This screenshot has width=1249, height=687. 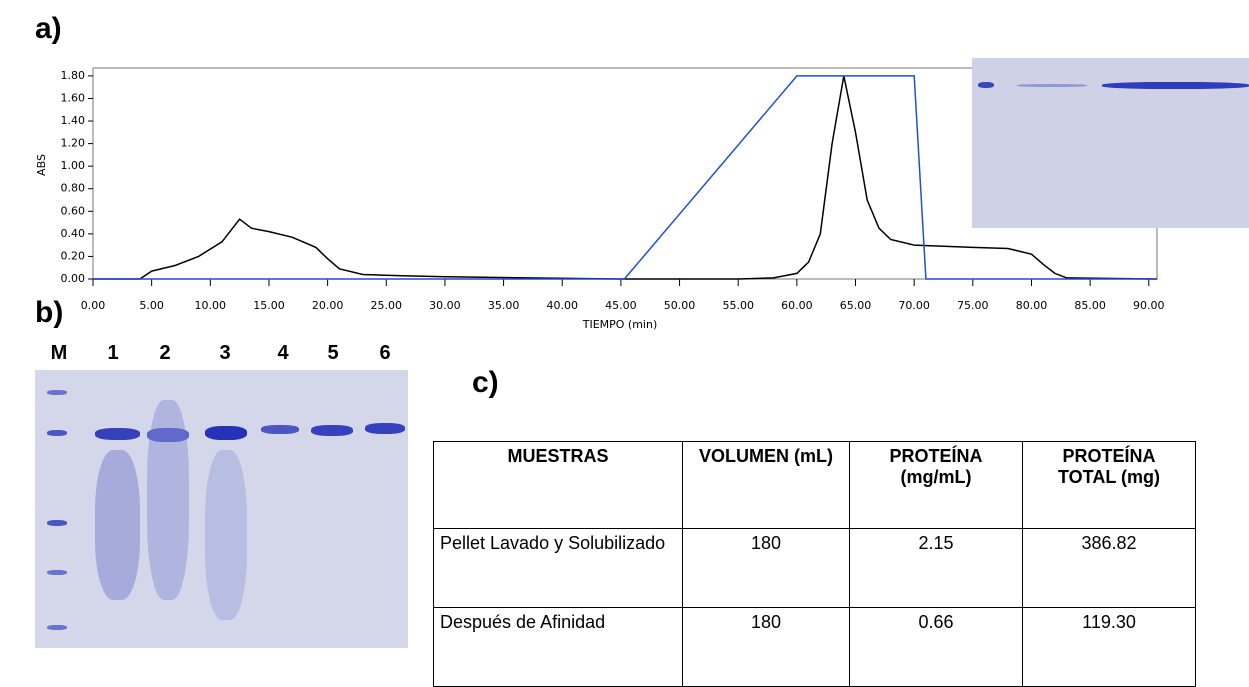 I want to click on lane-label: 2, so click(x=165, y=353).